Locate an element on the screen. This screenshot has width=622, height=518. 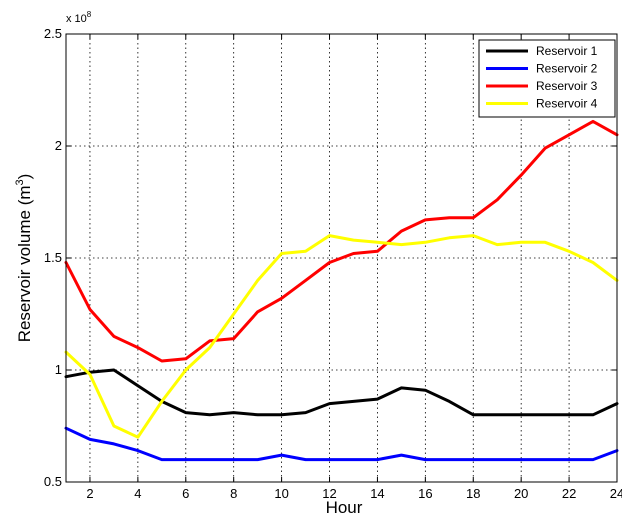
x-tick-label: 22 is located at coordinates (569, 493).